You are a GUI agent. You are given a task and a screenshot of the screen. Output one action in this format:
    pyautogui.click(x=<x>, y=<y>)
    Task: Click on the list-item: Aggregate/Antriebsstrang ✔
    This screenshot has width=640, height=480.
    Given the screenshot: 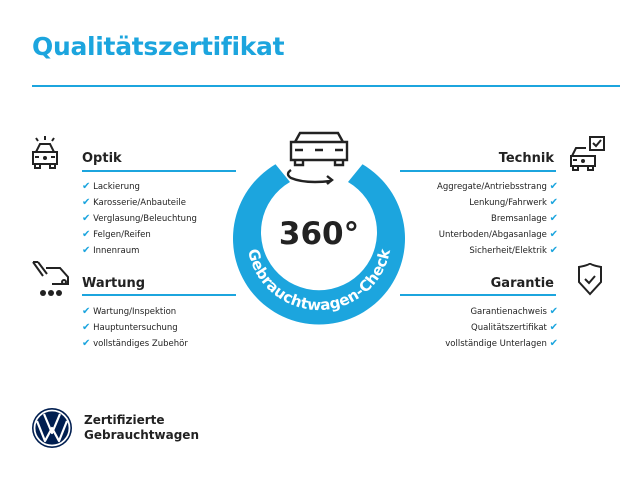 What is the action you would take?
    pyautogui.click(x=497, y=187)
    